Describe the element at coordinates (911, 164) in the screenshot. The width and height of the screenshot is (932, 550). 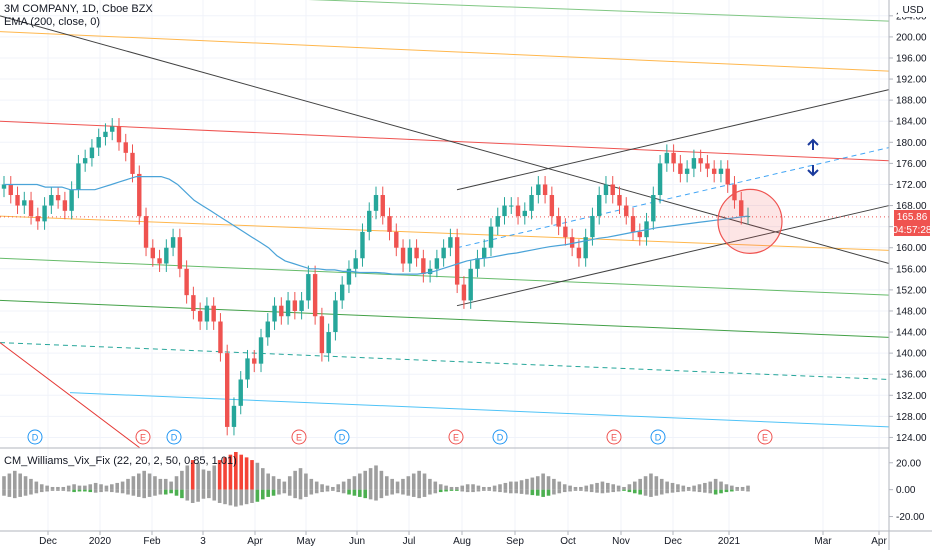
I see `price-tick-label: 176.00` at that location.